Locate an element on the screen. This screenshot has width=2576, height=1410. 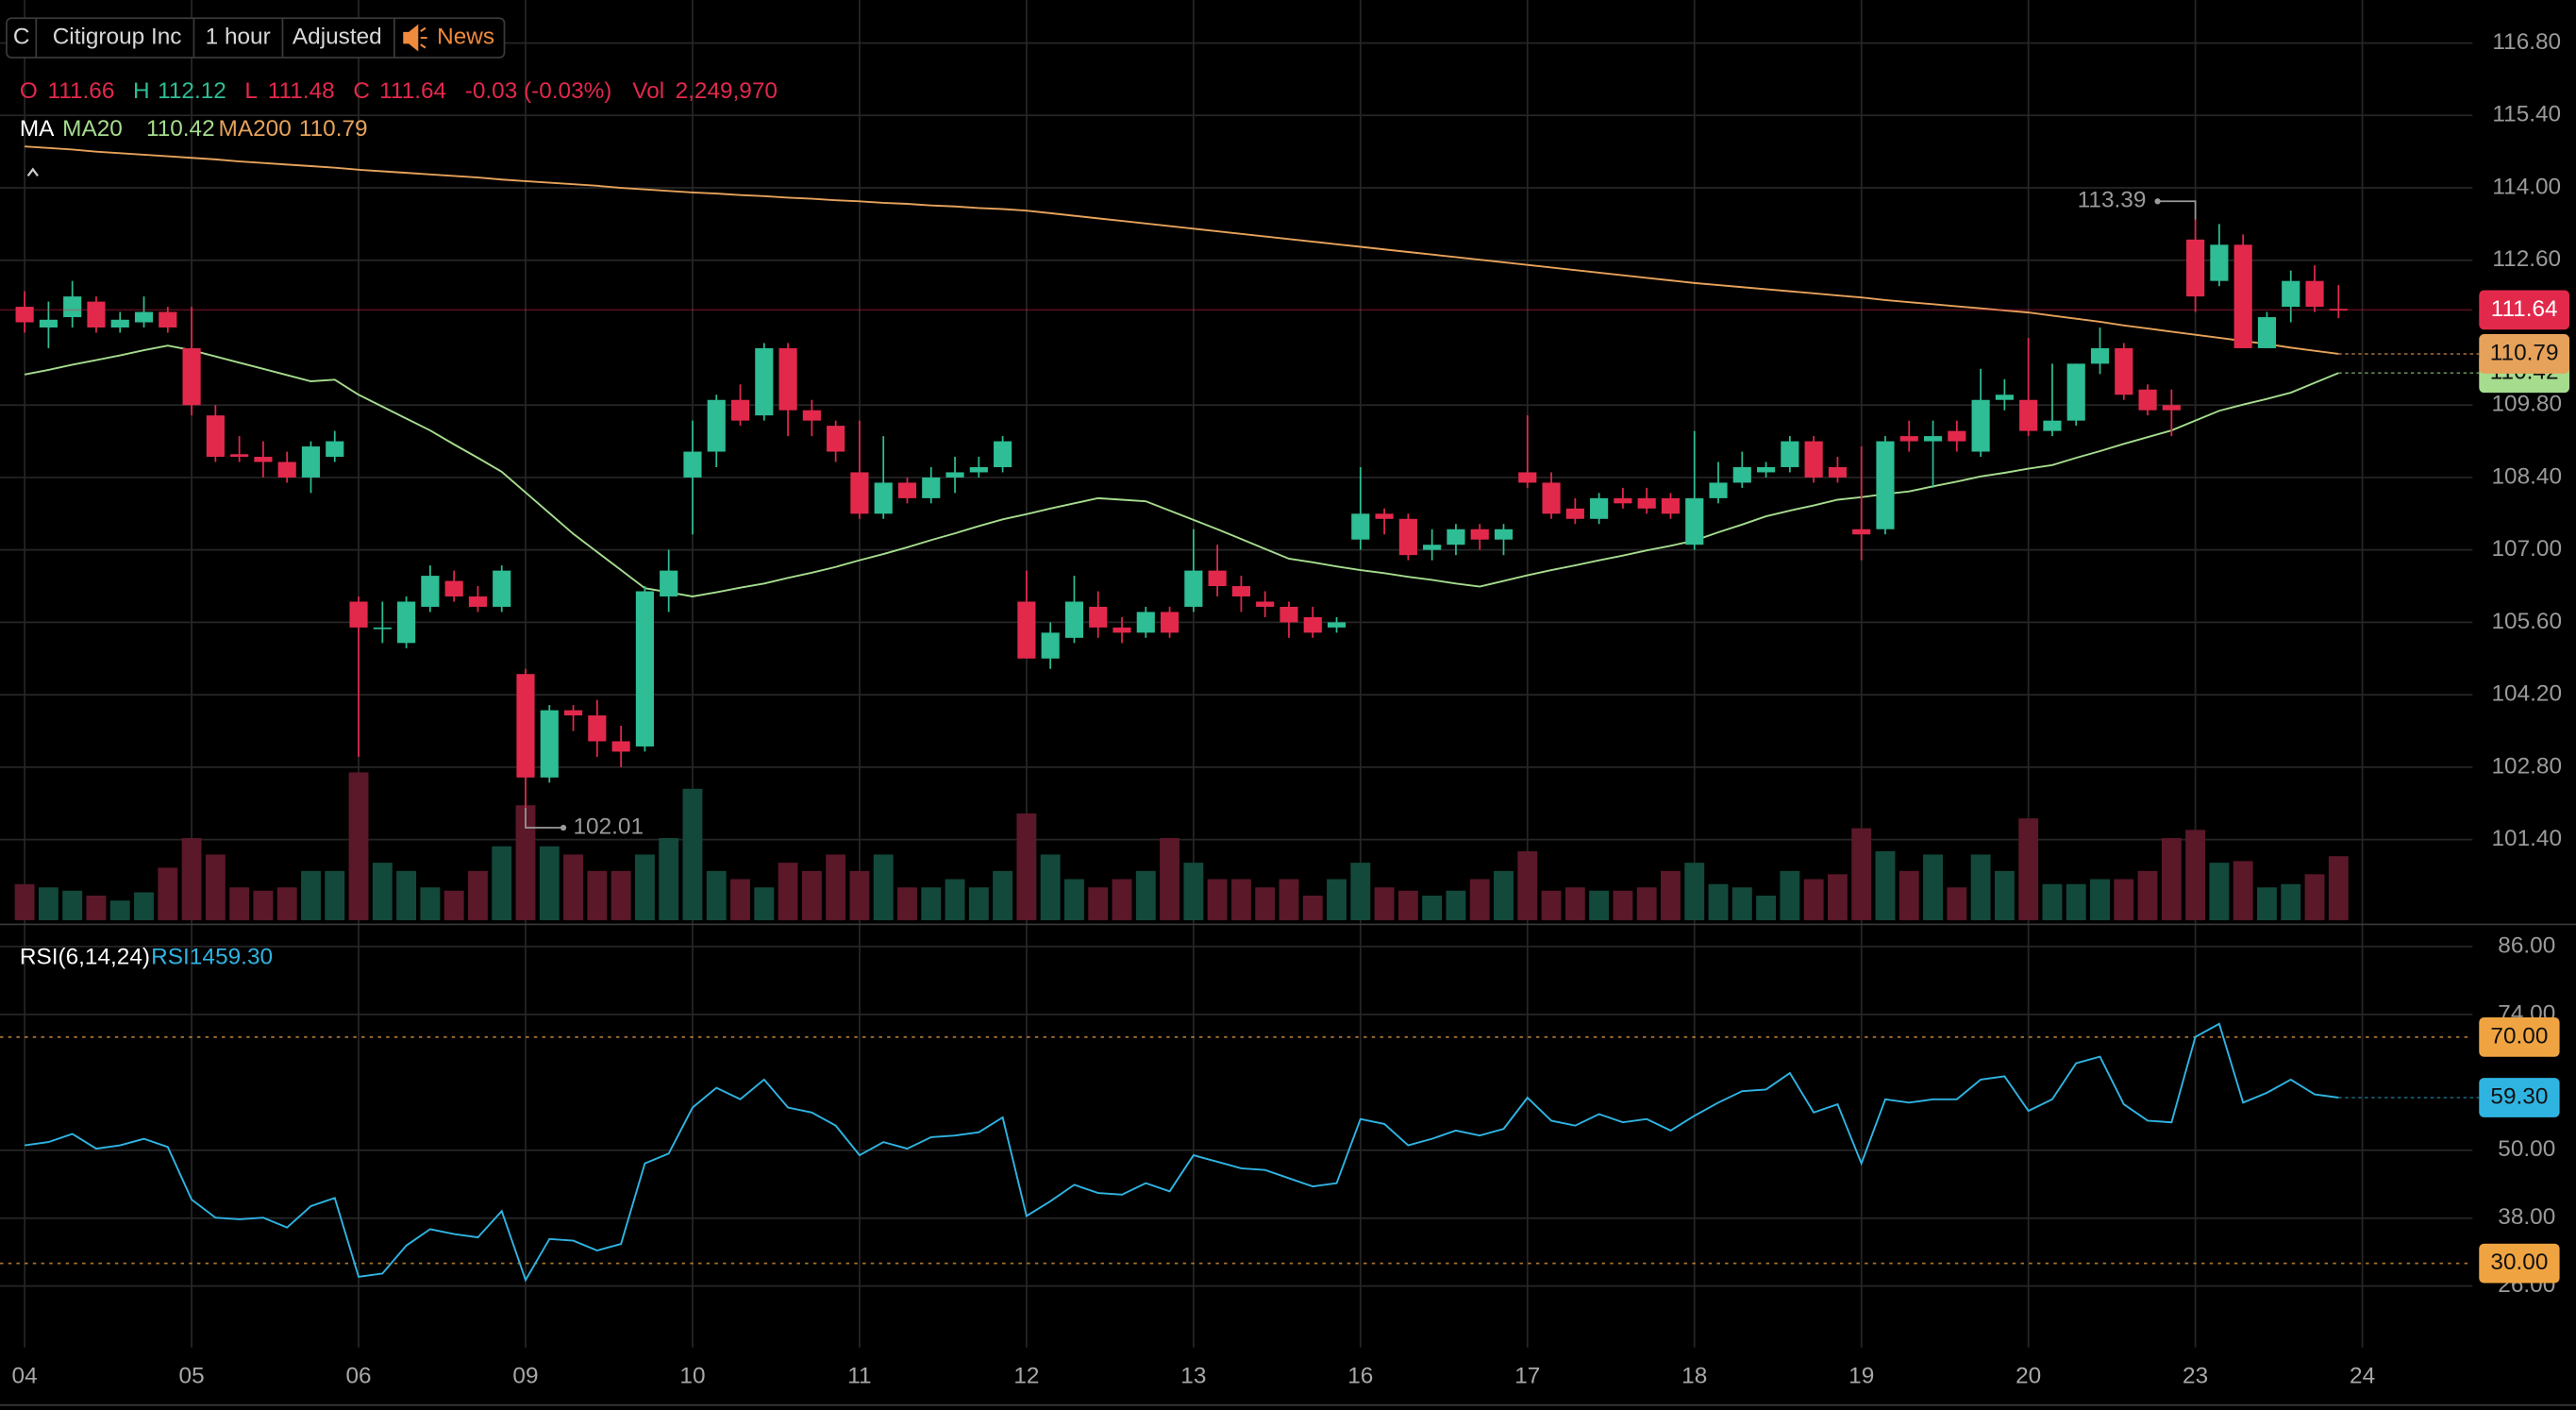
collapse-caret is located at coordinates (32, 172).